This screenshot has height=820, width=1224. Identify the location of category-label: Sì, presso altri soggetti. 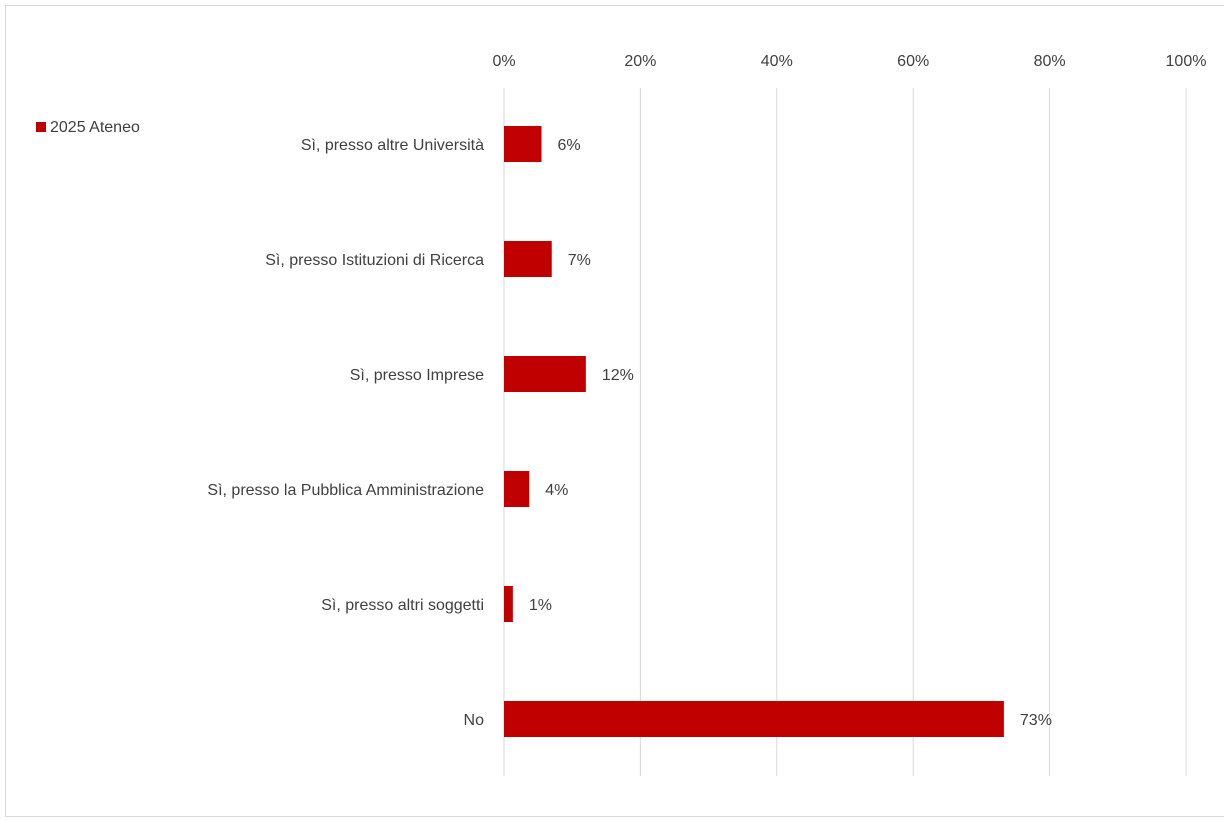
(402, 605).